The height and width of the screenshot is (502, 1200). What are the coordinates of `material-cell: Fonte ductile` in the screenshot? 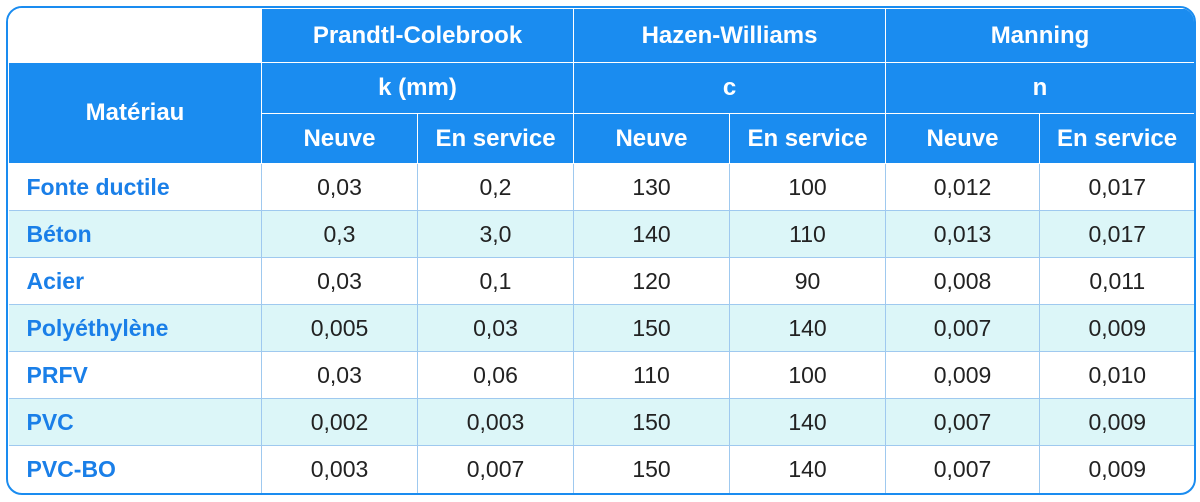 It's located at (135, 187).